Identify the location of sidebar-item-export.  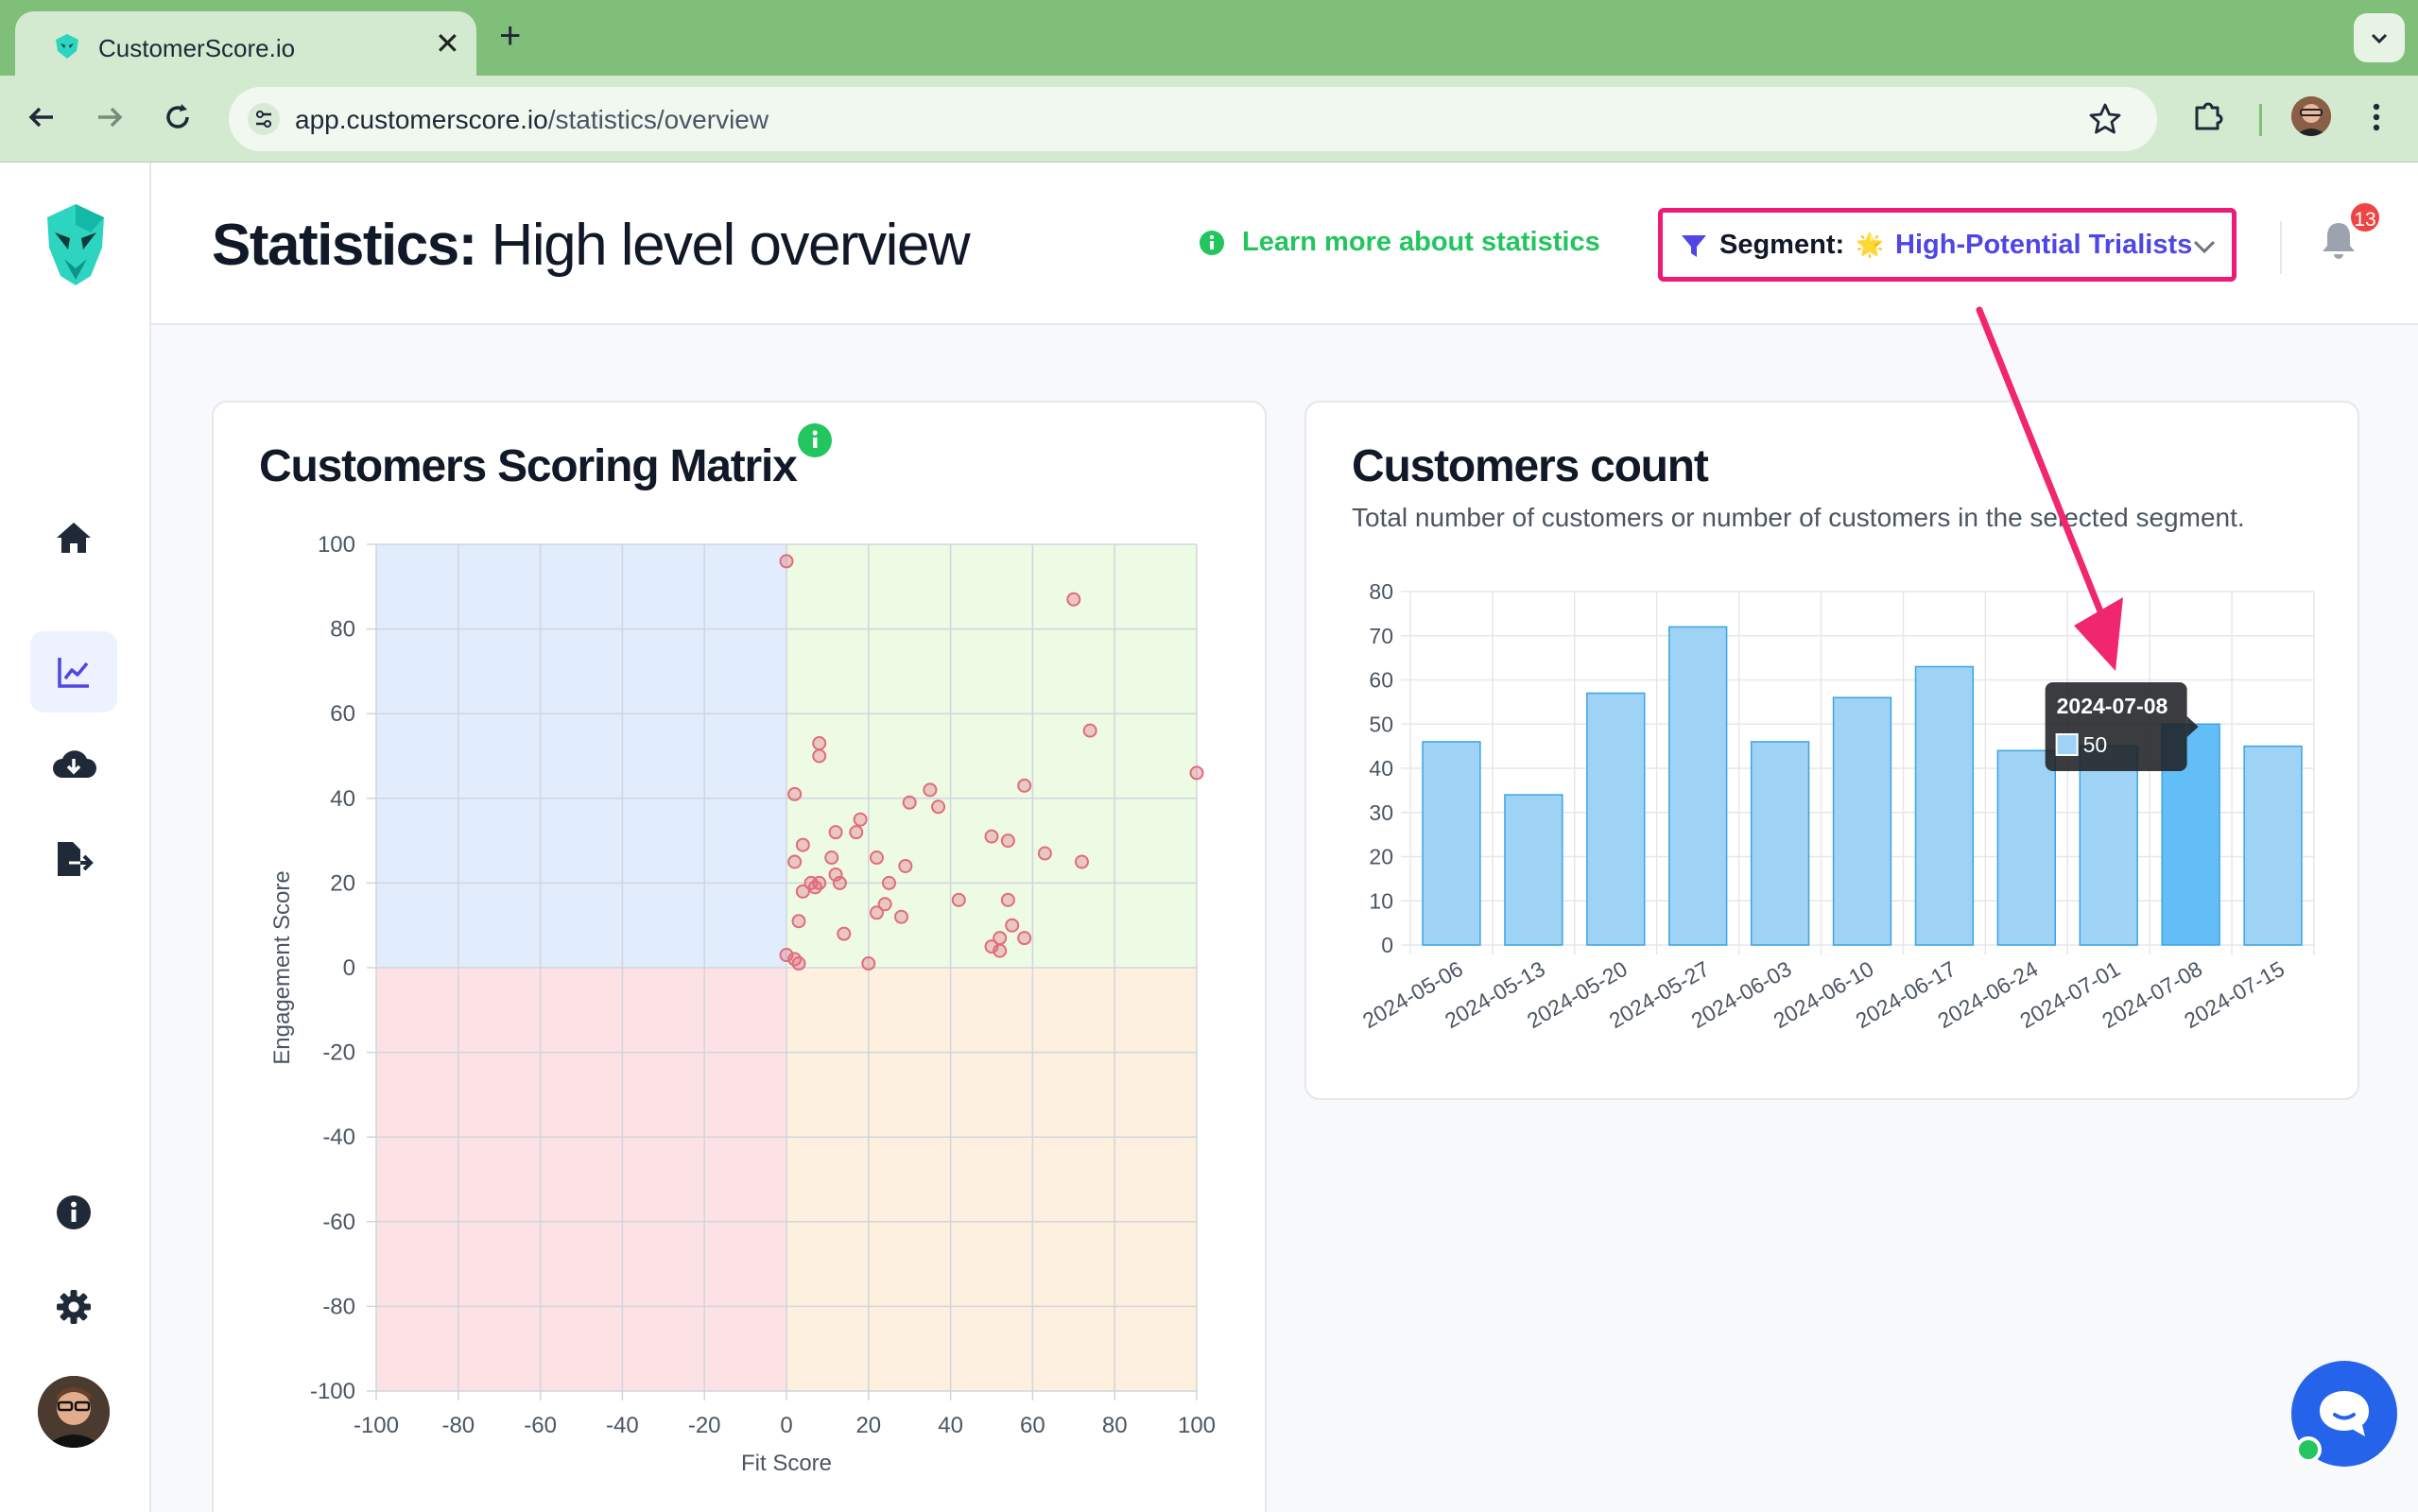
(73, 859).